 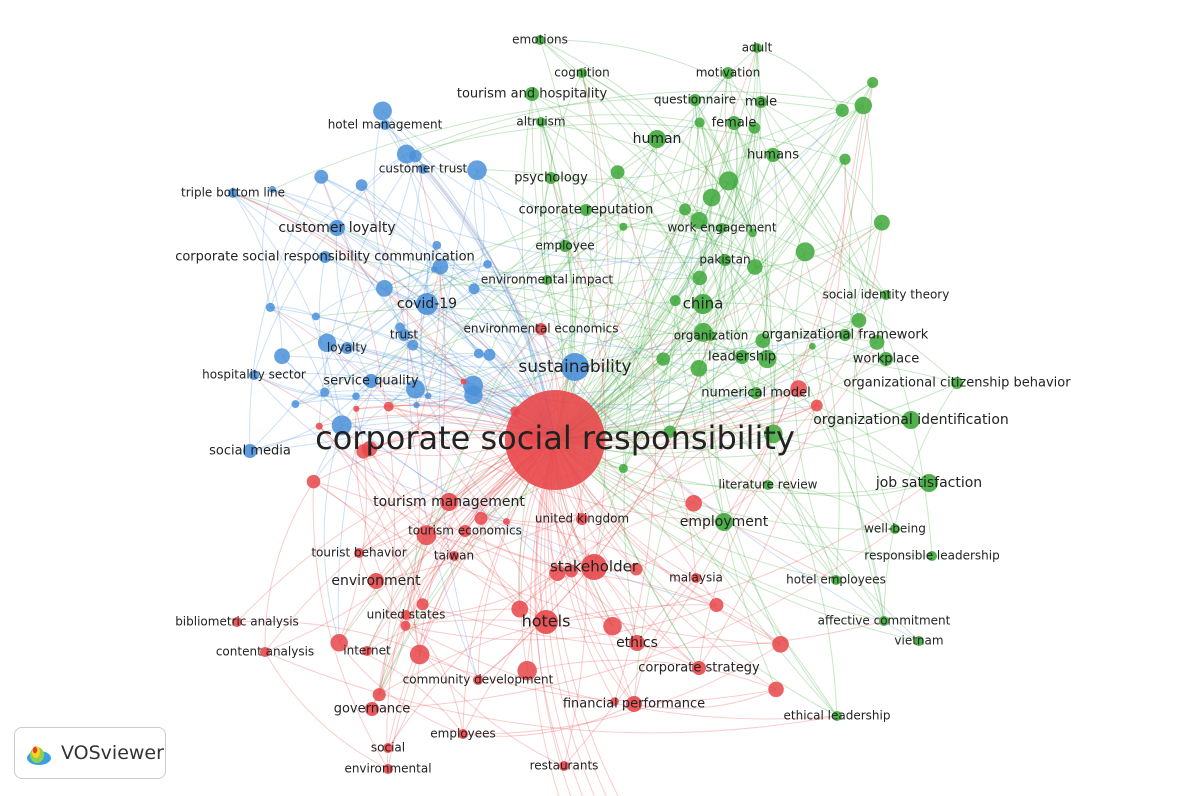 What do you see at coordinates (721, 228) in the screenshot?
I see `node-label: work engagement` at bounding box center [721, 228].